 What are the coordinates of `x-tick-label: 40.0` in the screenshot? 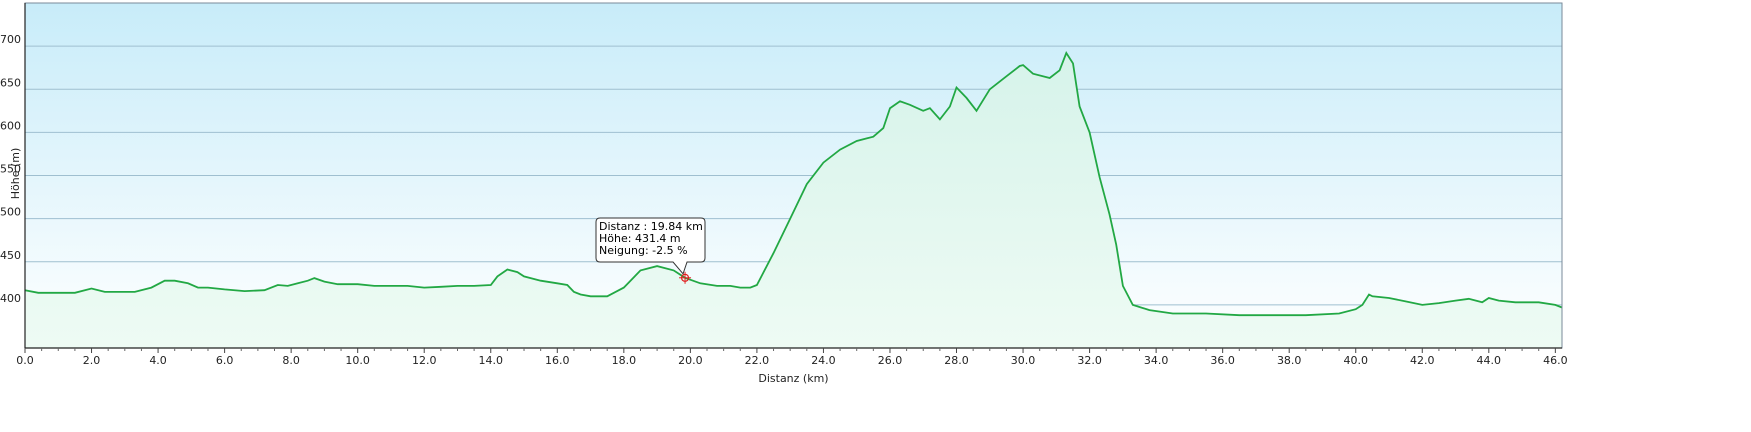 It's located at (1355, 360).